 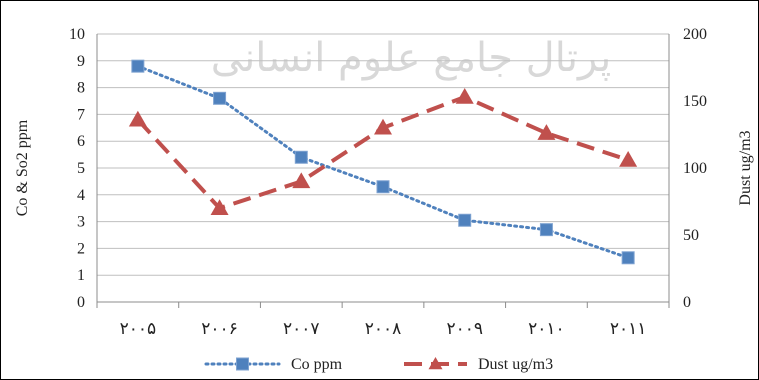 What do you see at coordinates (695, 168) in the screenshot?
I see `y-right-tick-label: 100` at bounding box center [695, 168].